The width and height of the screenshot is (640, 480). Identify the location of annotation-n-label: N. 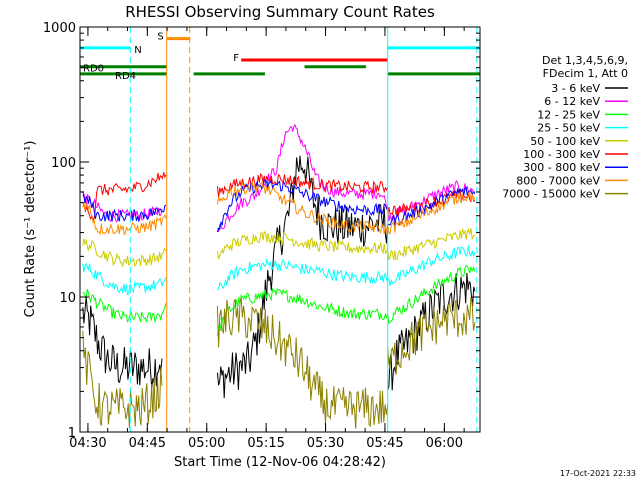
(137, 50).